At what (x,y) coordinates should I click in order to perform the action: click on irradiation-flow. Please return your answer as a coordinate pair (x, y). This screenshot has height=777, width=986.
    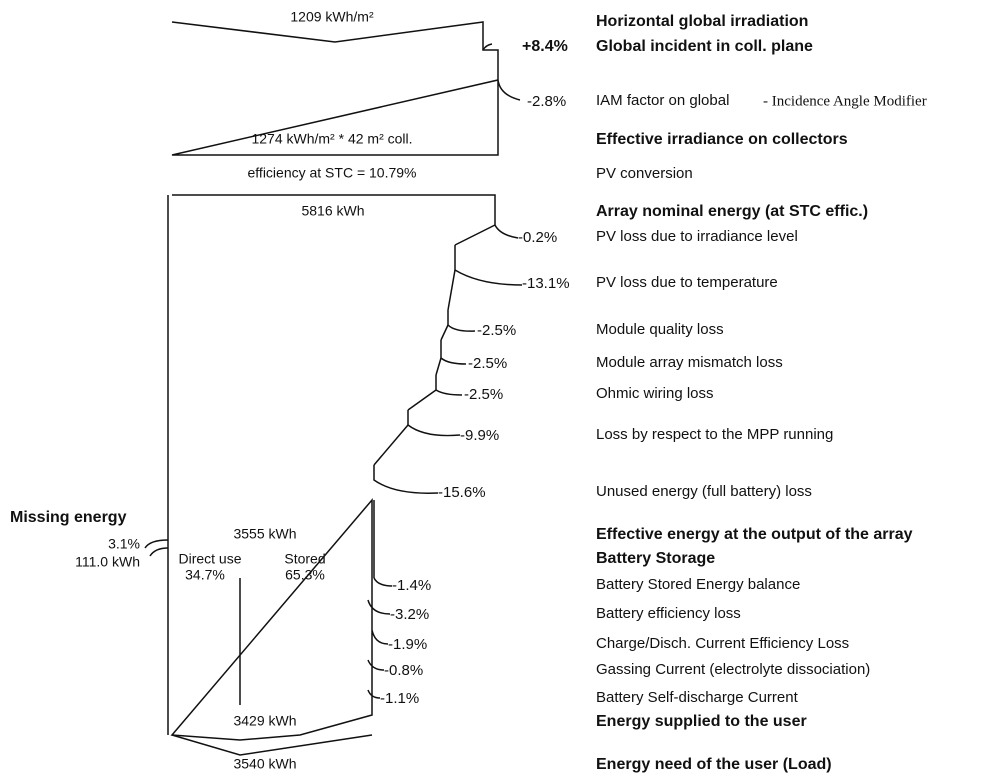
    Looking at the image, I should click on (346, 88).